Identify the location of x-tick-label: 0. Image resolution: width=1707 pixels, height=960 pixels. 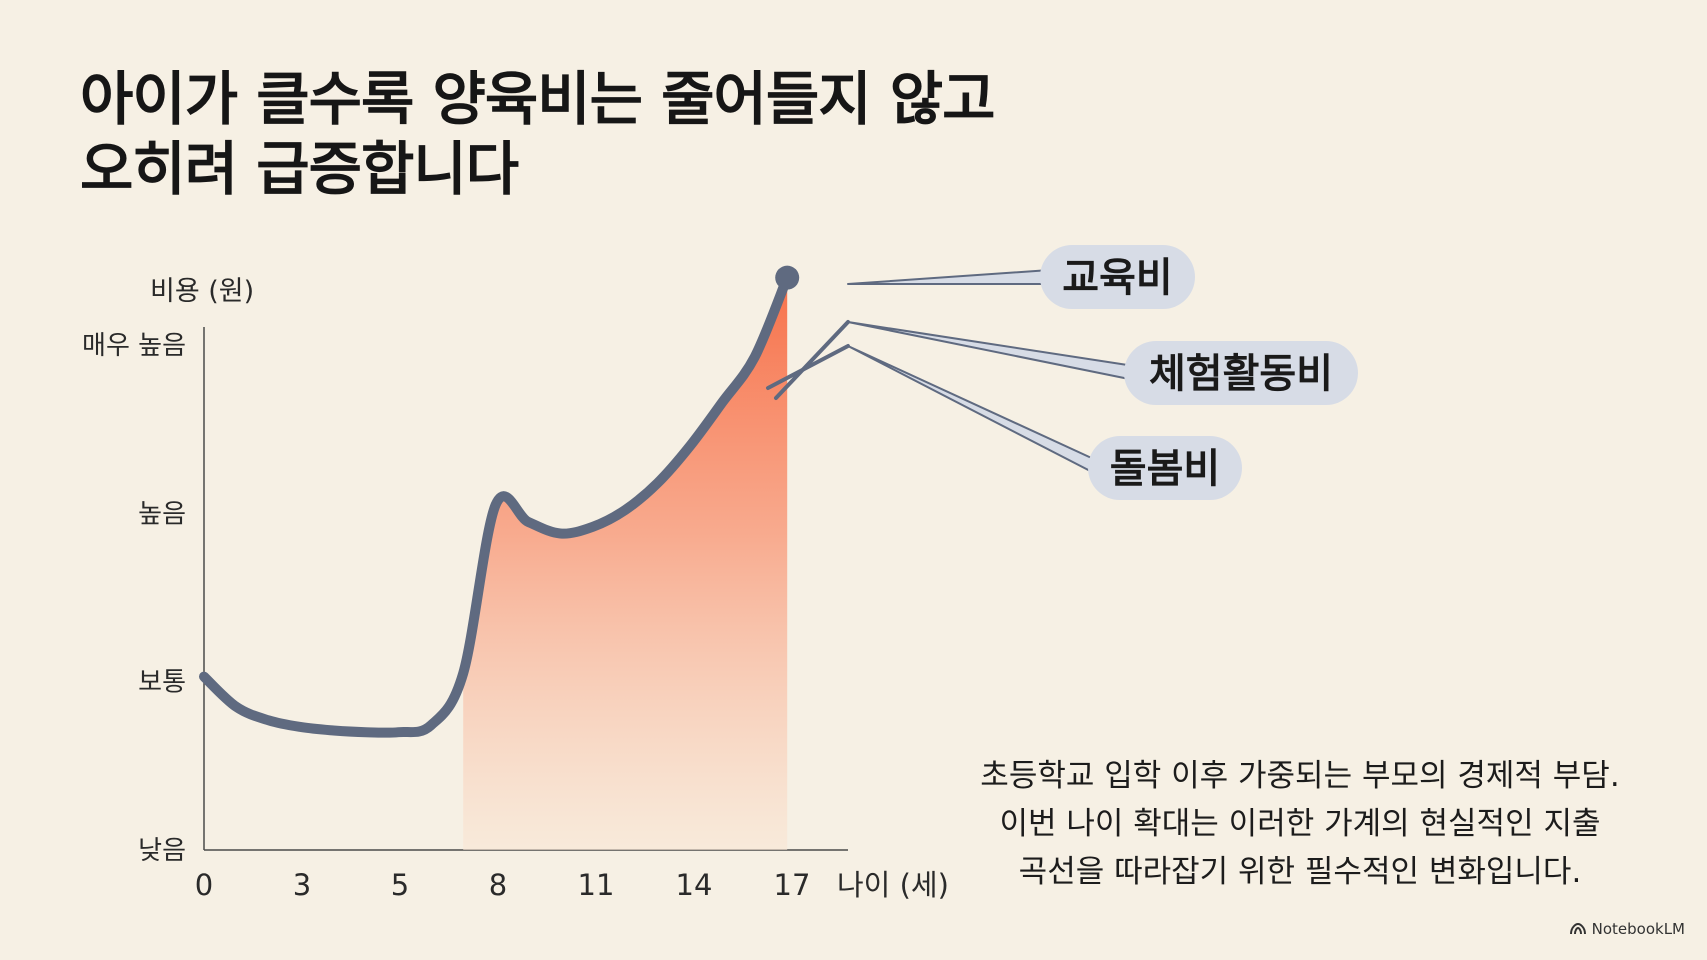
(204, 885).